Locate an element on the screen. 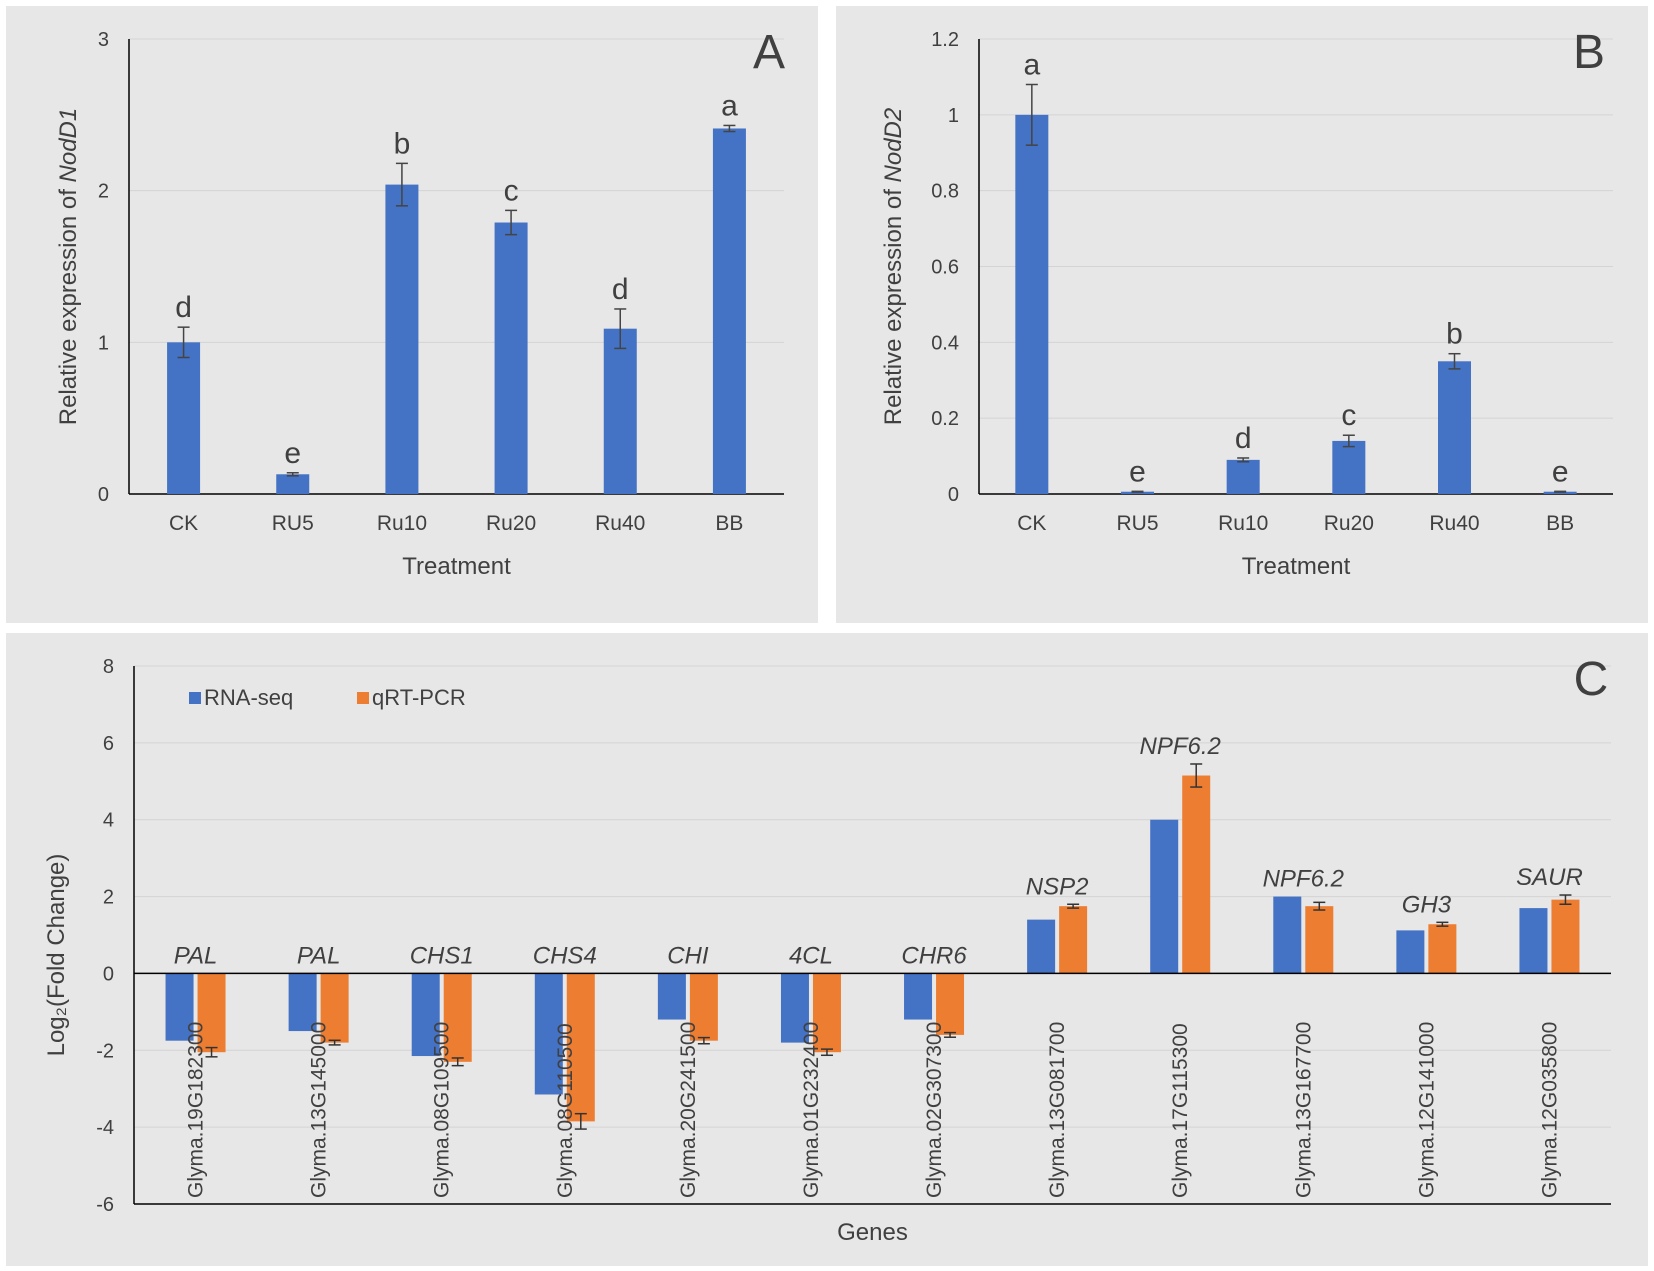 This screenshot has height=1271, width=1654. y-tick-label: -2 is located at coordinates (105, 1051).